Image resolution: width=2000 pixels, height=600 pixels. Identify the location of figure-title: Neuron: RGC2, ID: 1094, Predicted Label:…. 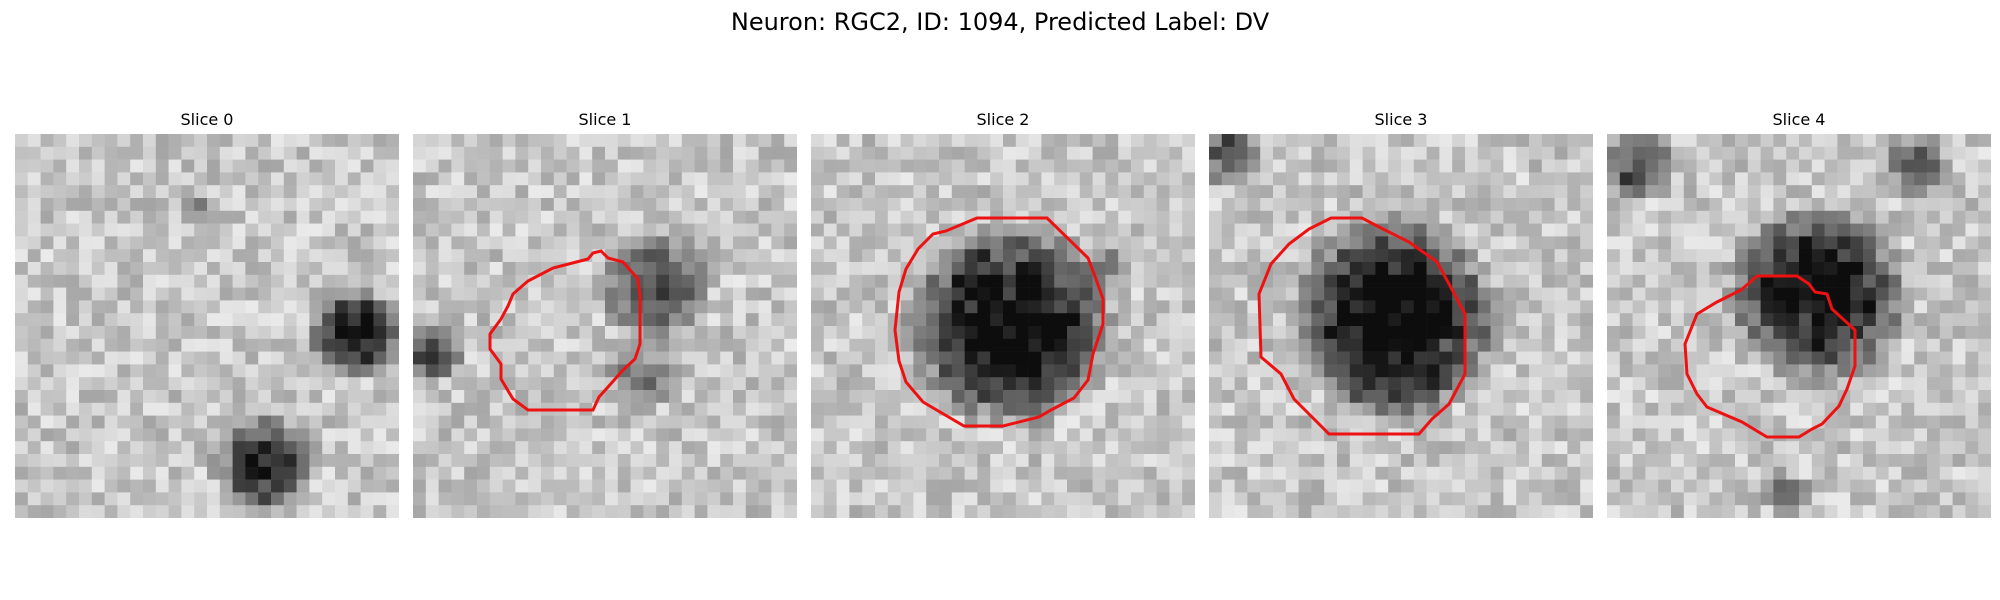
(1000, 22).